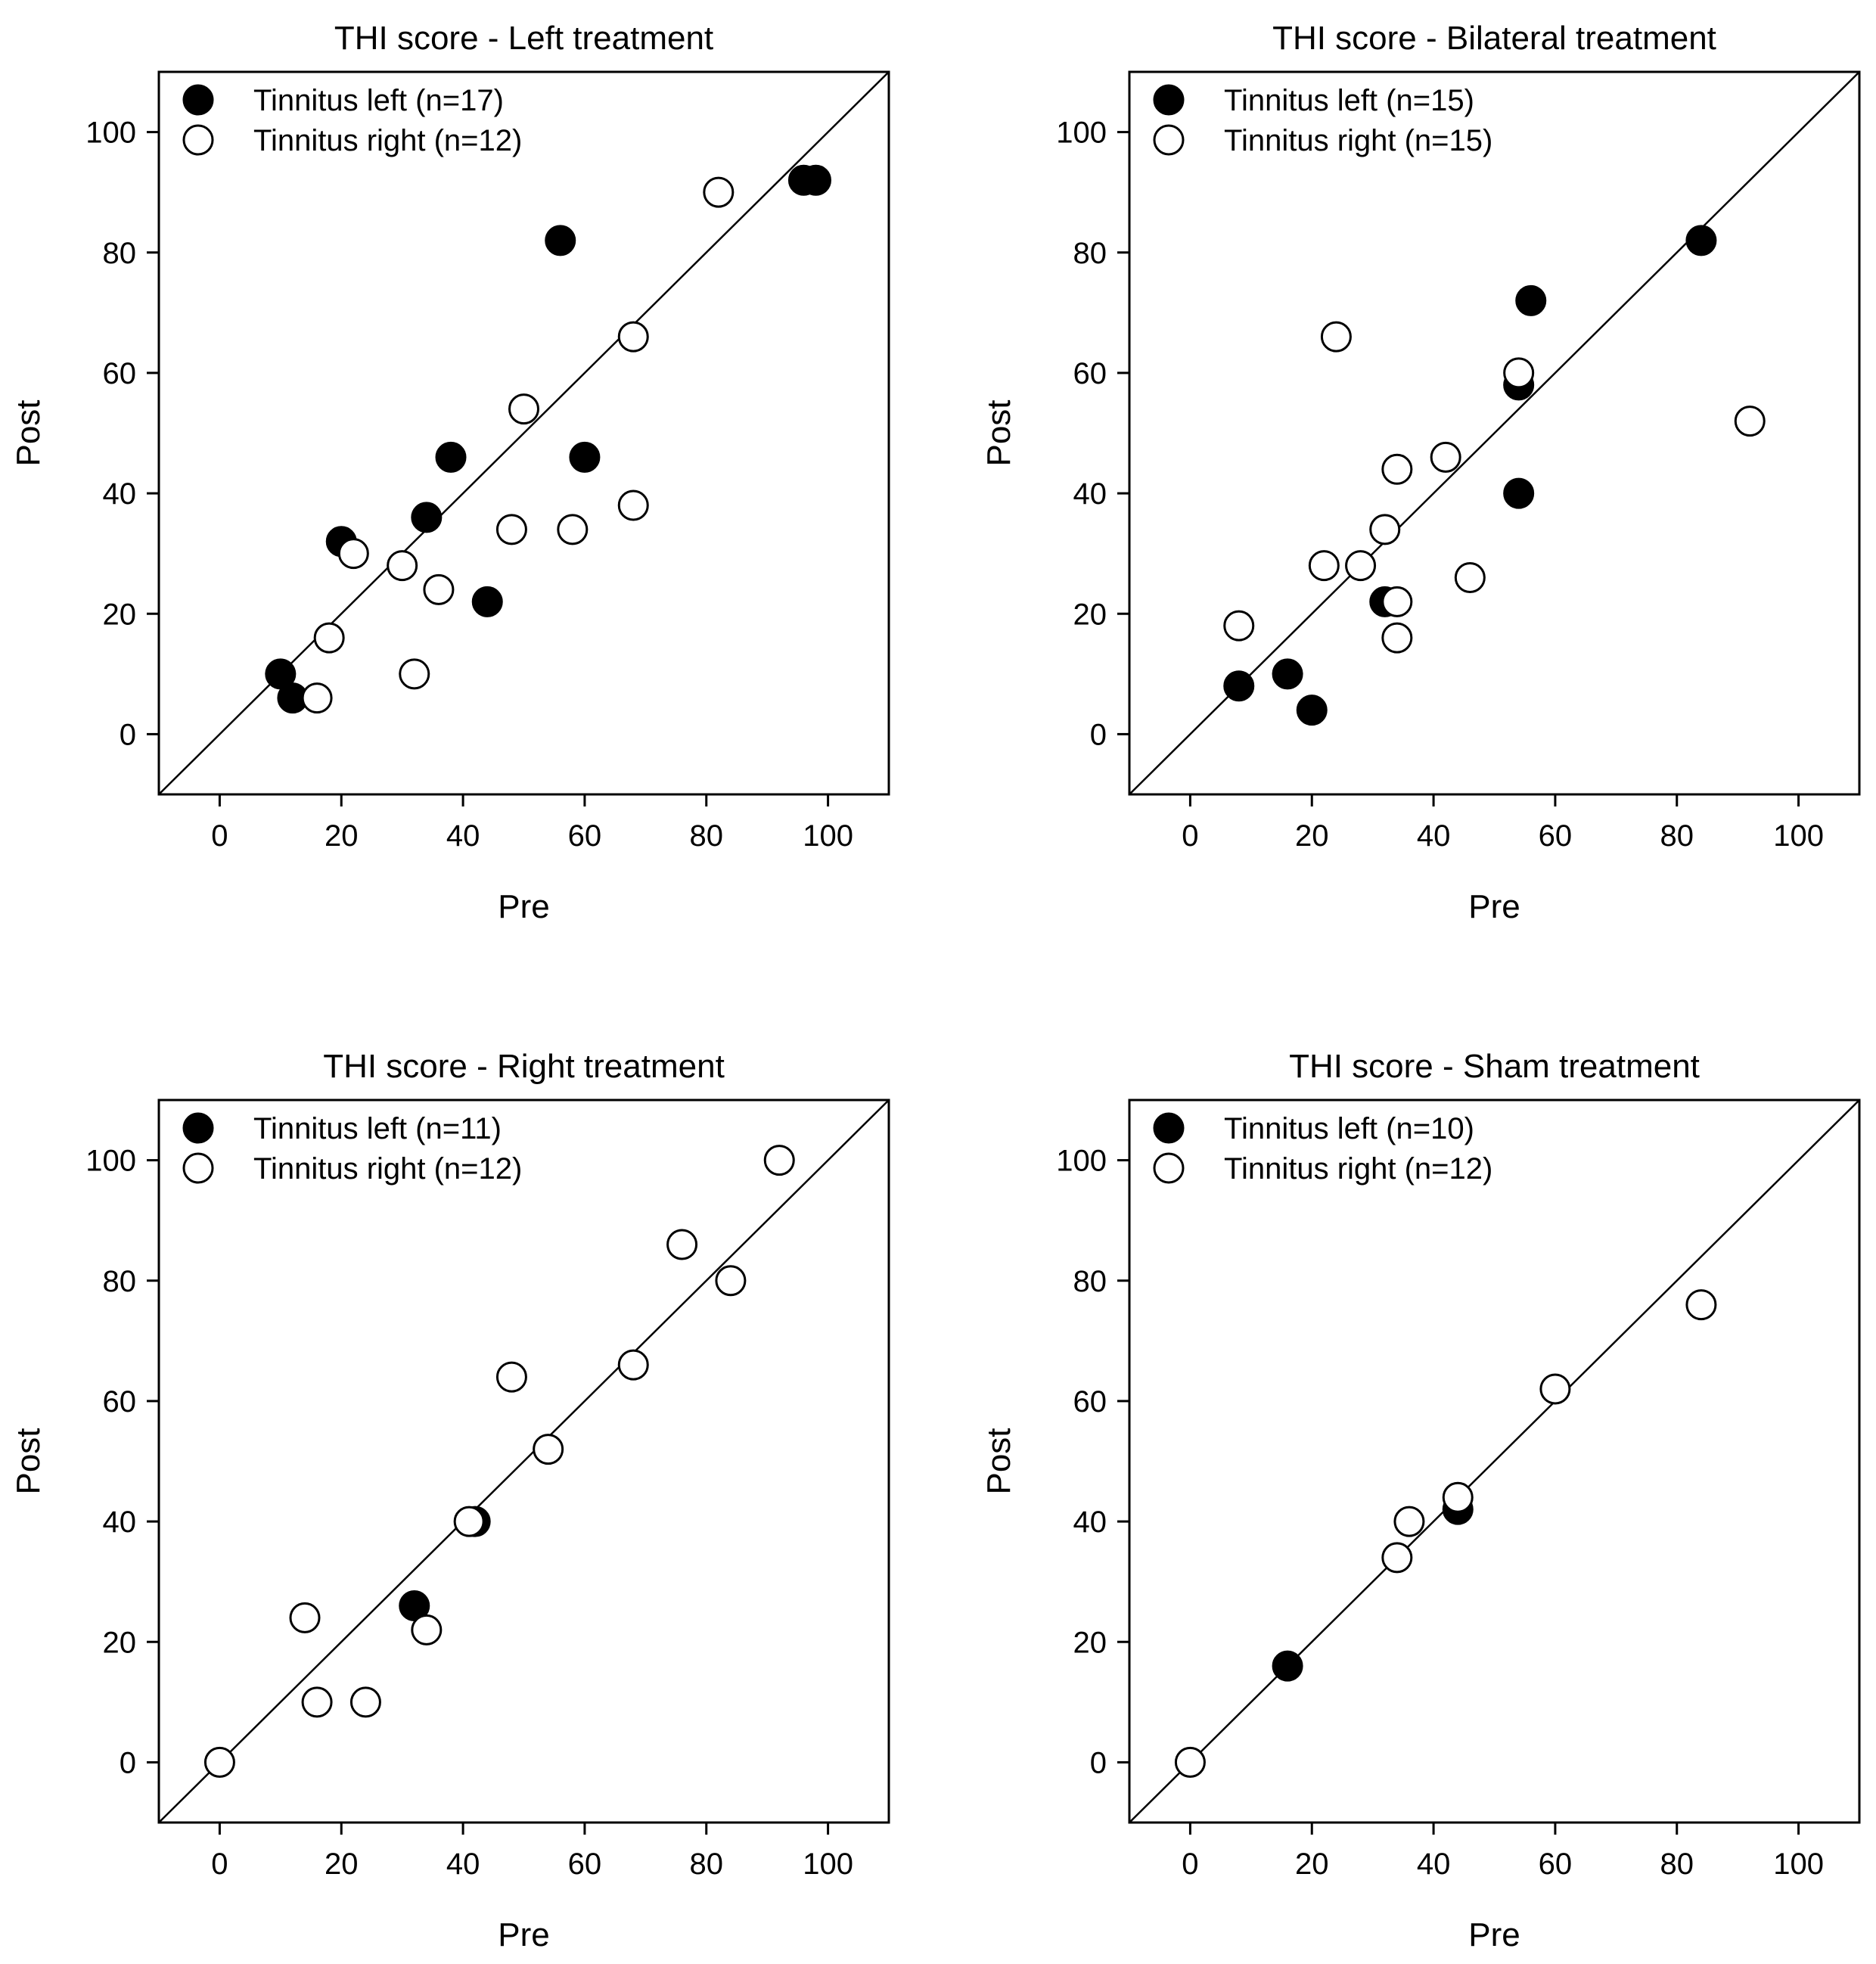 The width and height of the screenshot is (1876, 1964). I want to click on y-axis-label: Post, so click(29, 1461).